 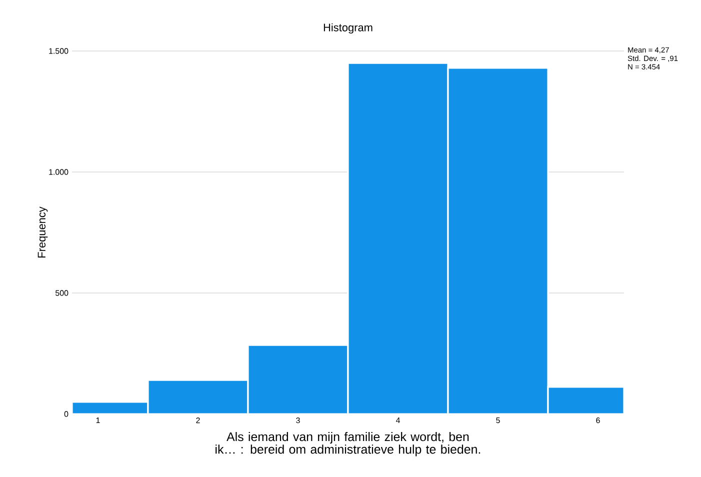 I want to click on x-axis-title: Als iemand van mijn familie ziek wordt, ben ik… : bereid om administratieve hulp te bieden., so click(x=348, y=444).